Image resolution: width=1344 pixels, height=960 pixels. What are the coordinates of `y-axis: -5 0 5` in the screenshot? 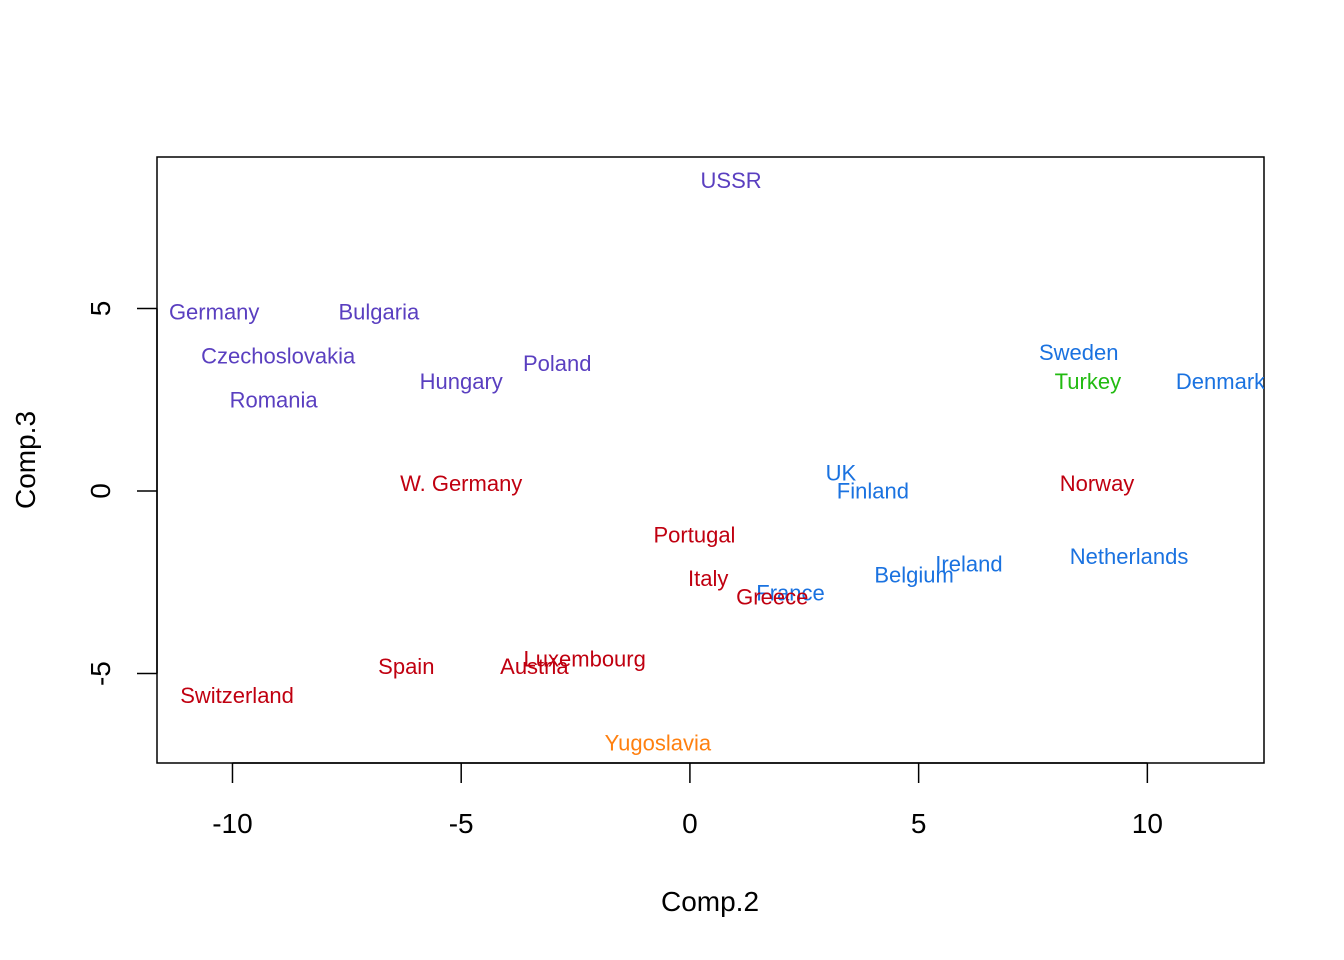 It's located at (121, 493).